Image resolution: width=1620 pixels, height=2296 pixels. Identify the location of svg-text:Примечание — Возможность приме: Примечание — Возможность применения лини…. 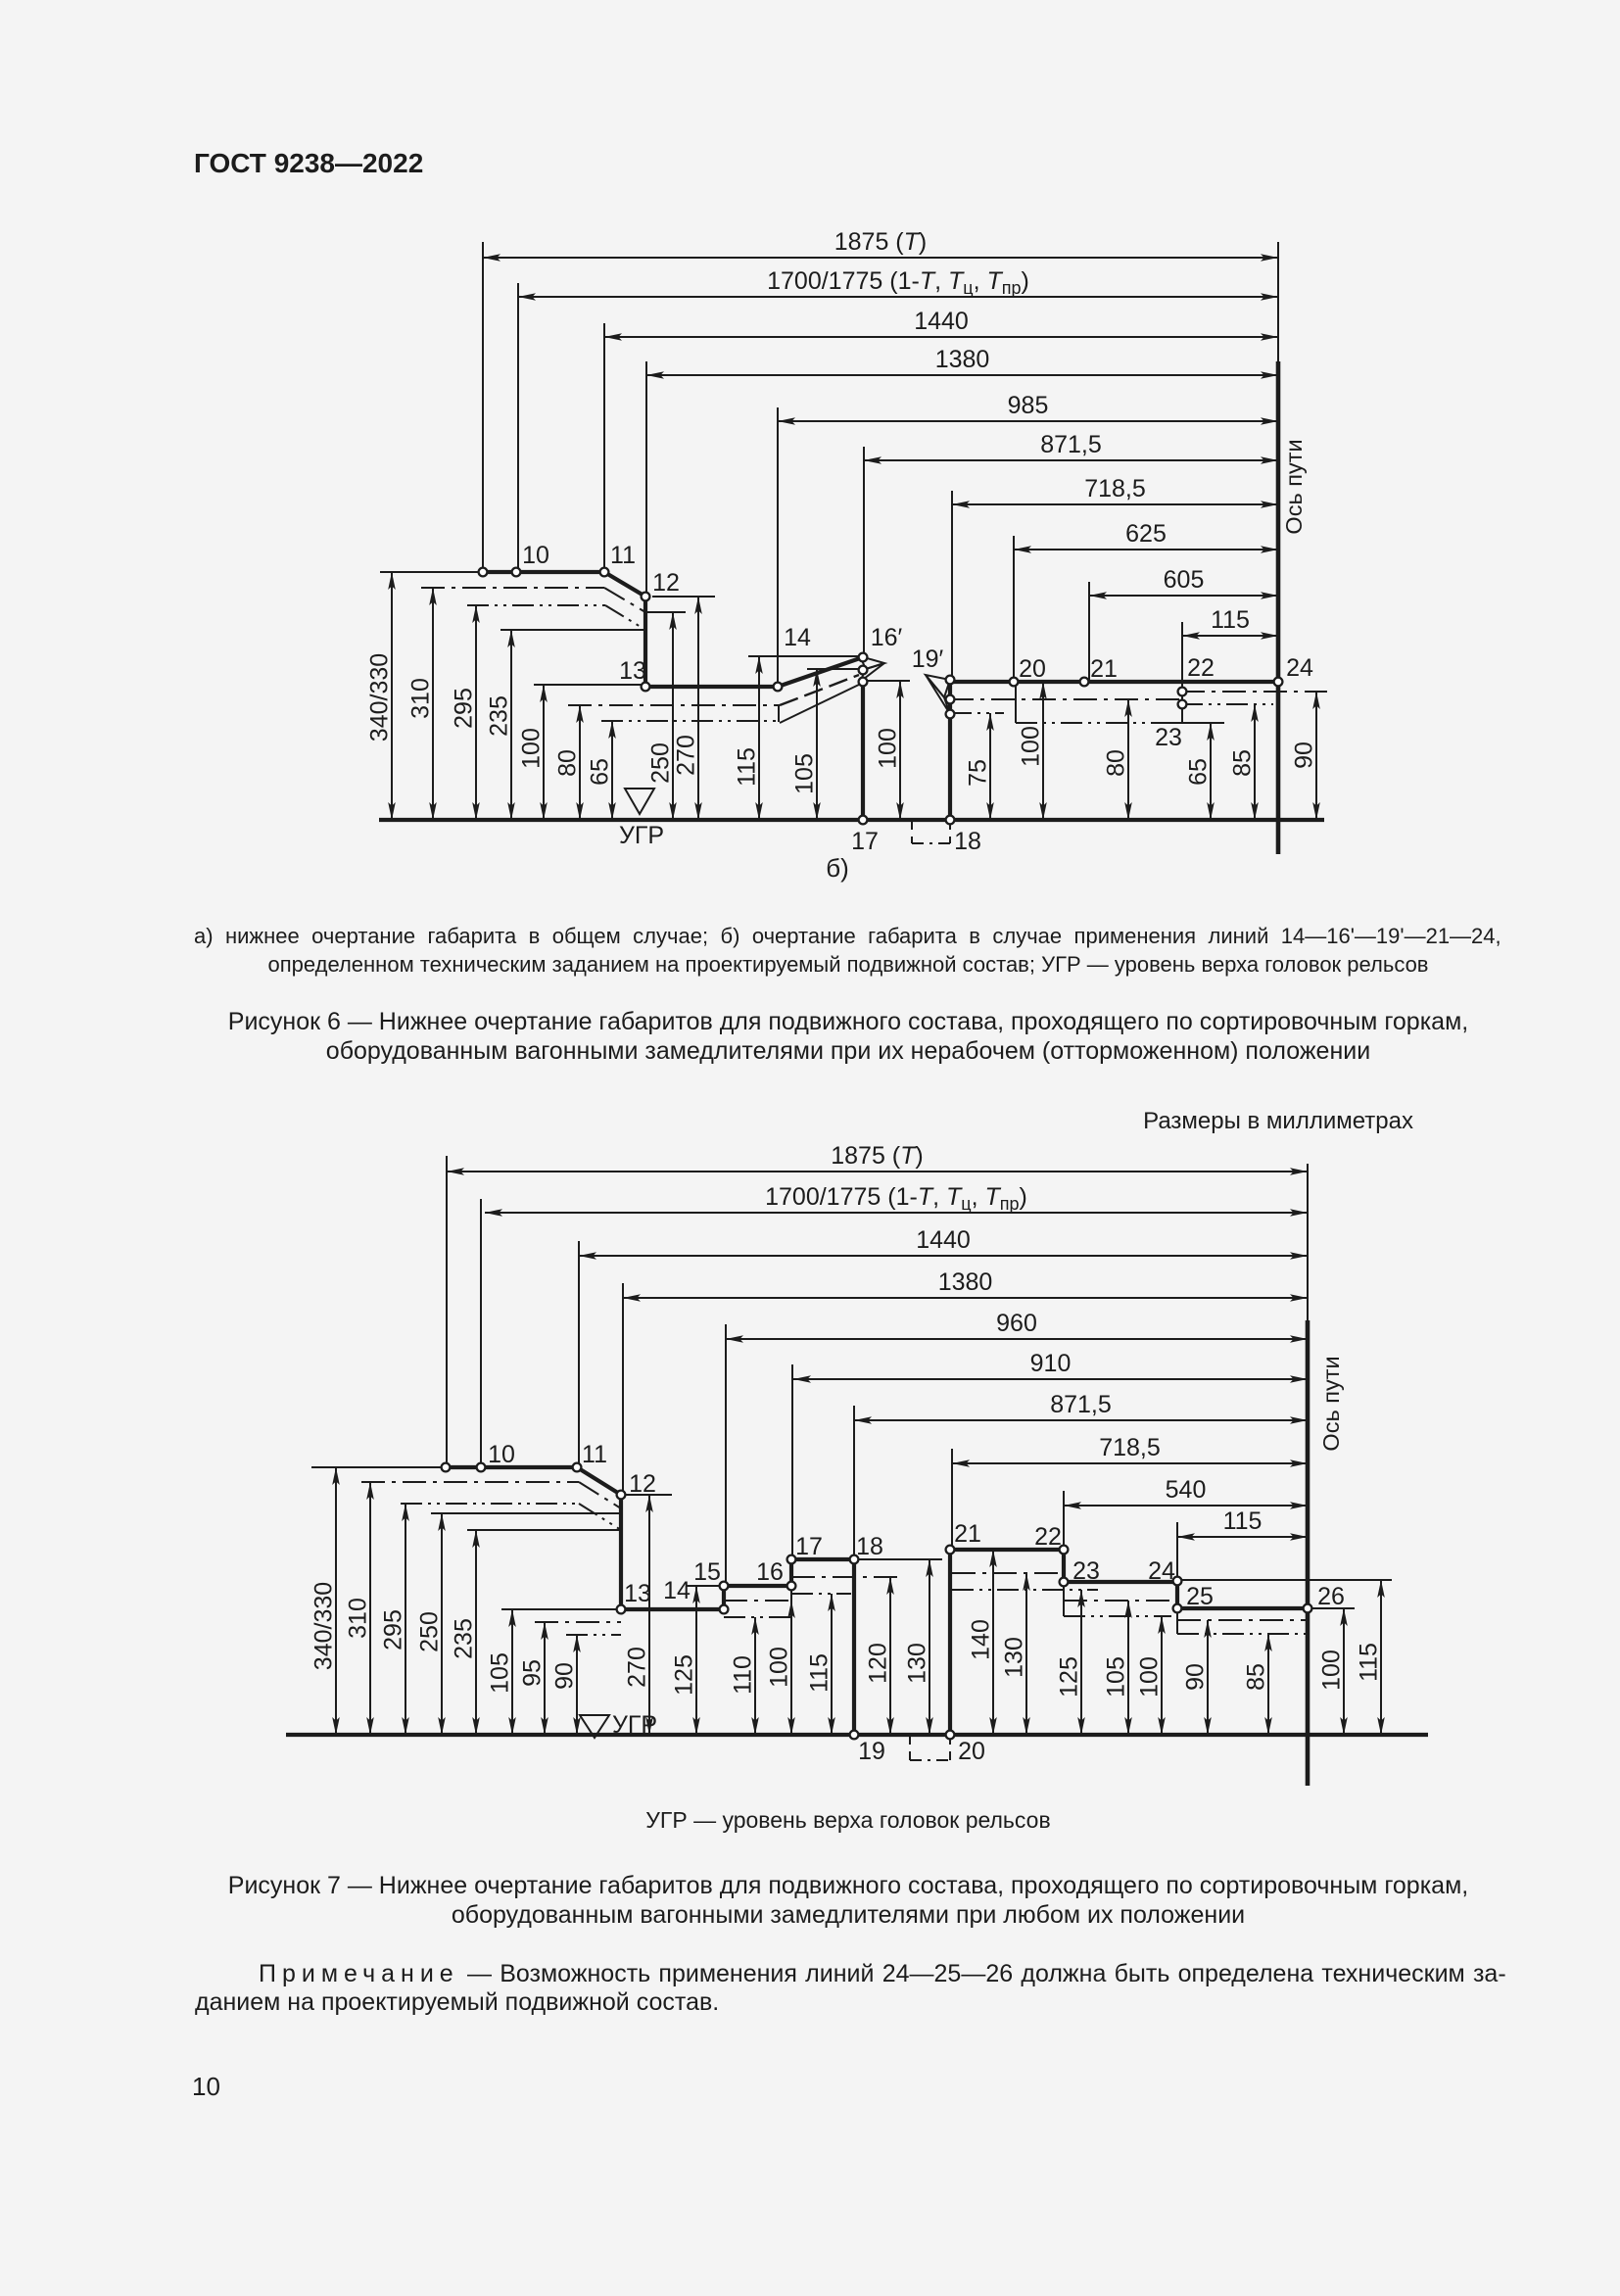
(882, 1974).